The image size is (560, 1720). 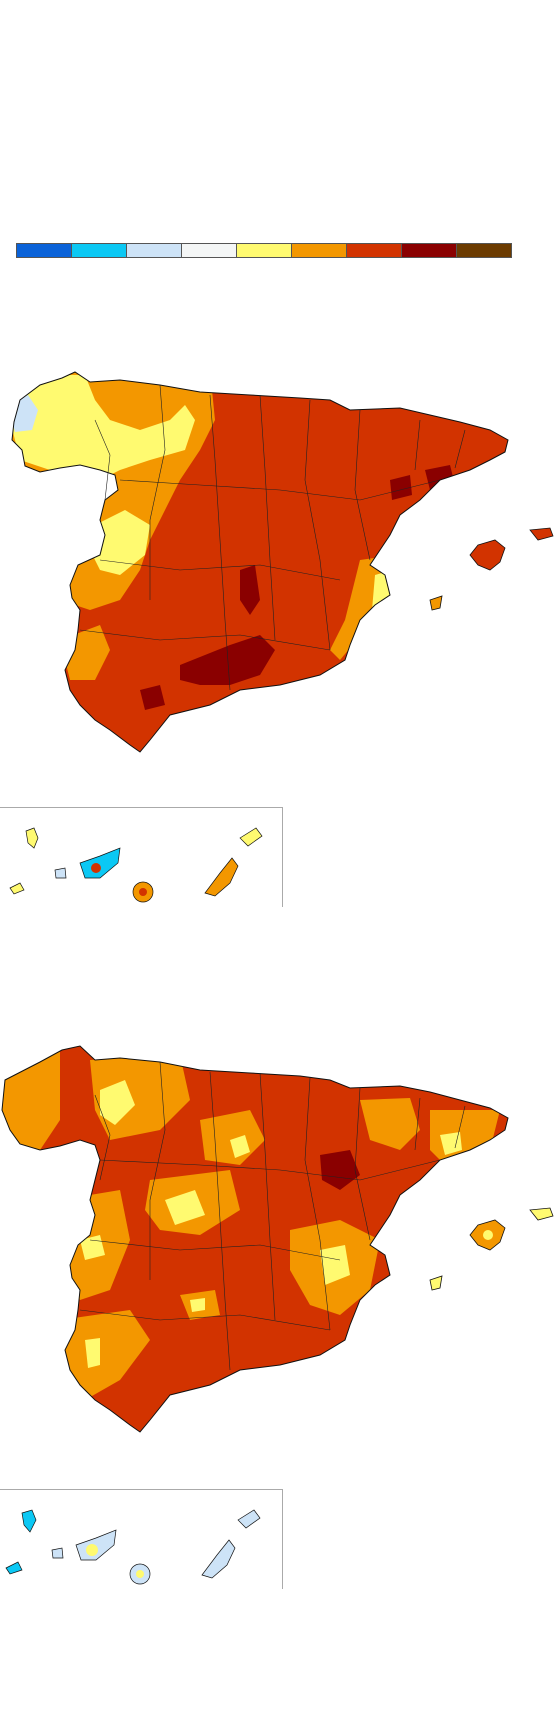 I want to click on canary-islands-inset-bottom, so click(x=141, y=1539).